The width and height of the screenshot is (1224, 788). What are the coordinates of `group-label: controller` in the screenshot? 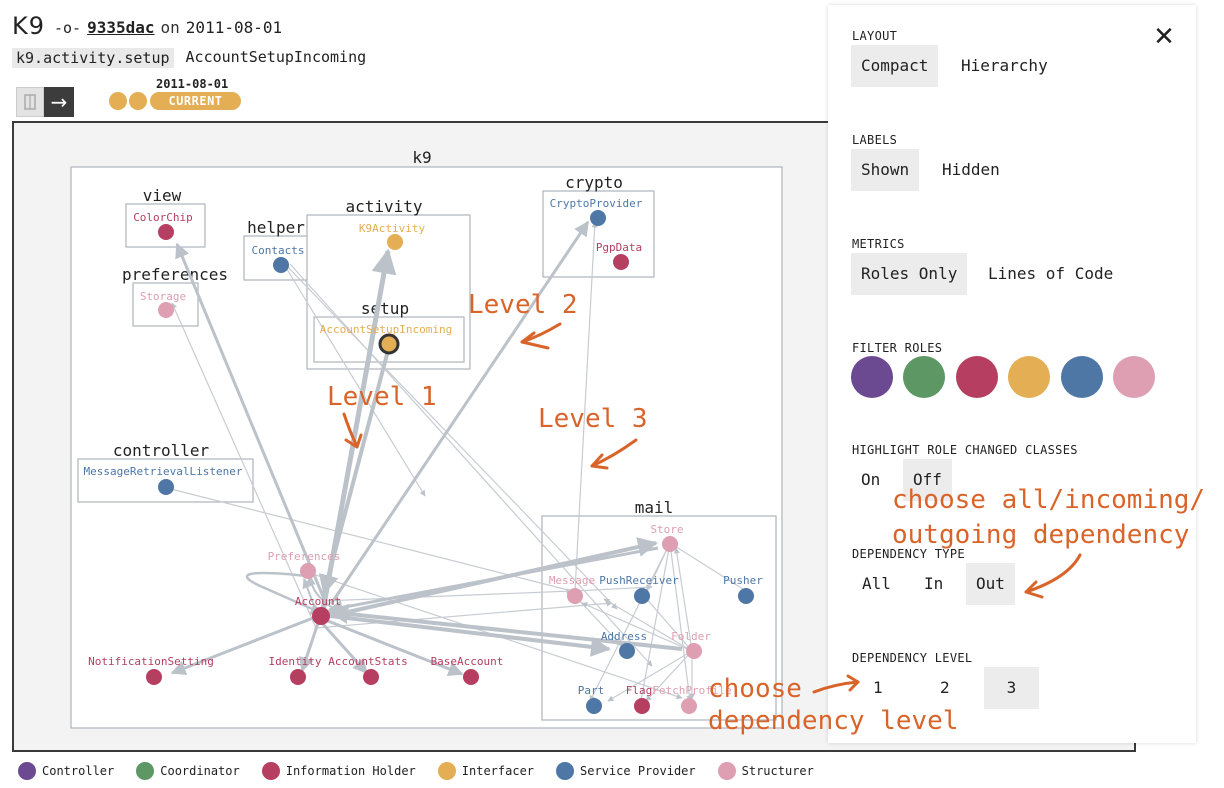 It's located at (161, 450).